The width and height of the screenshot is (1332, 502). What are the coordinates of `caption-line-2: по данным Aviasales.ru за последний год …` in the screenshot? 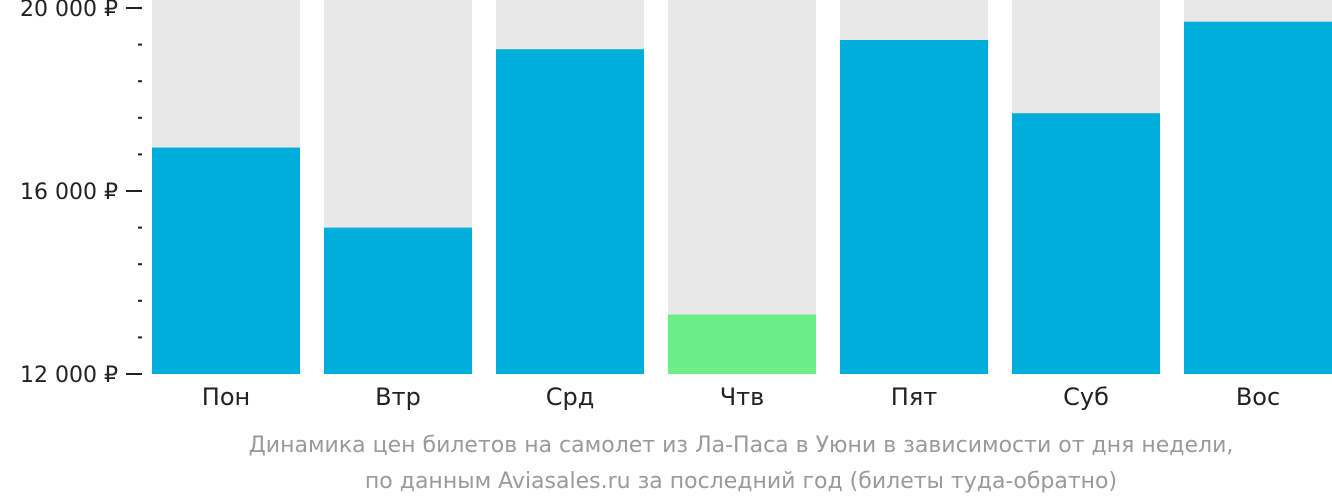 It's located at (741, 481).